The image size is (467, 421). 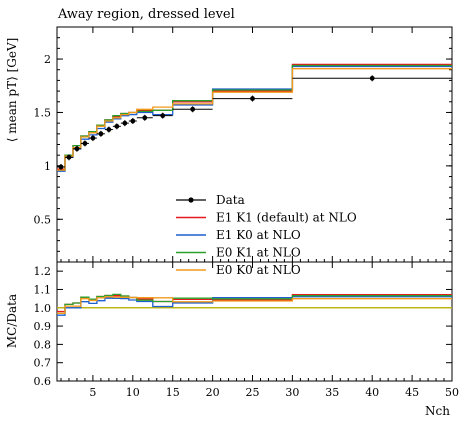 I want to click on ratio-y-tick-label: 1.0, so click(x=43, y=308).